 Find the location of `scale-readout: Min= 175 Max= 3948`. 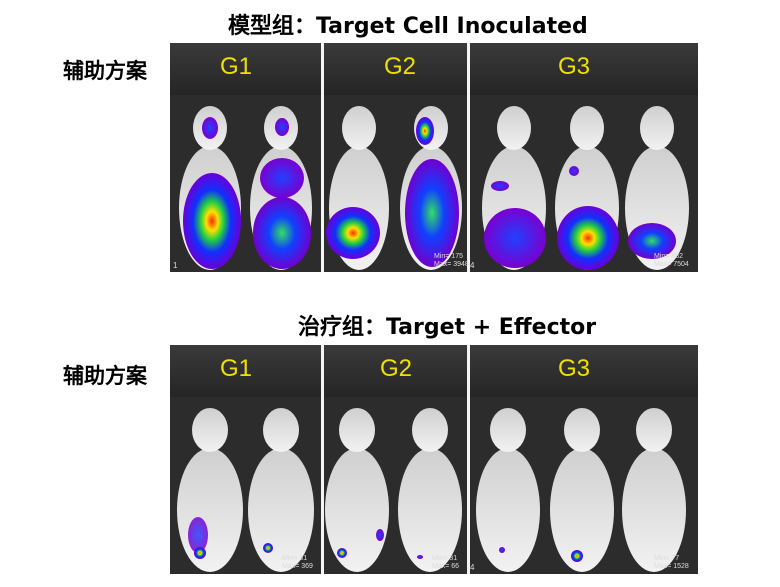

scale-readout: Min= 175 Max= 3948 is located at coordinates (451, 260).